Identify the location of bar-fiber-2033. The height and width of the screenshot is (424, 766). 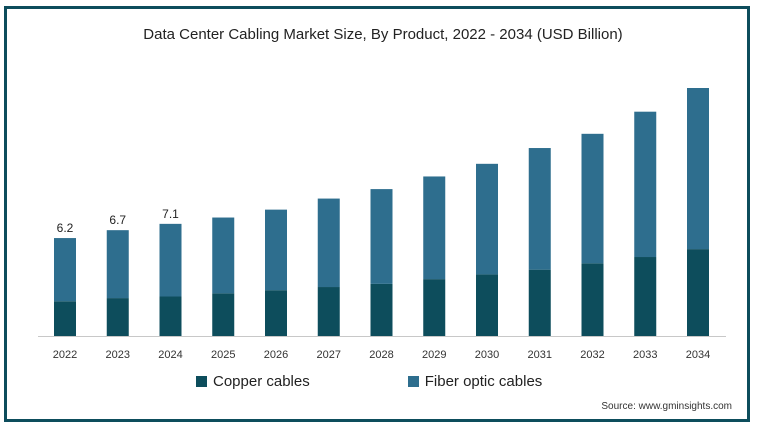
(645, 184).